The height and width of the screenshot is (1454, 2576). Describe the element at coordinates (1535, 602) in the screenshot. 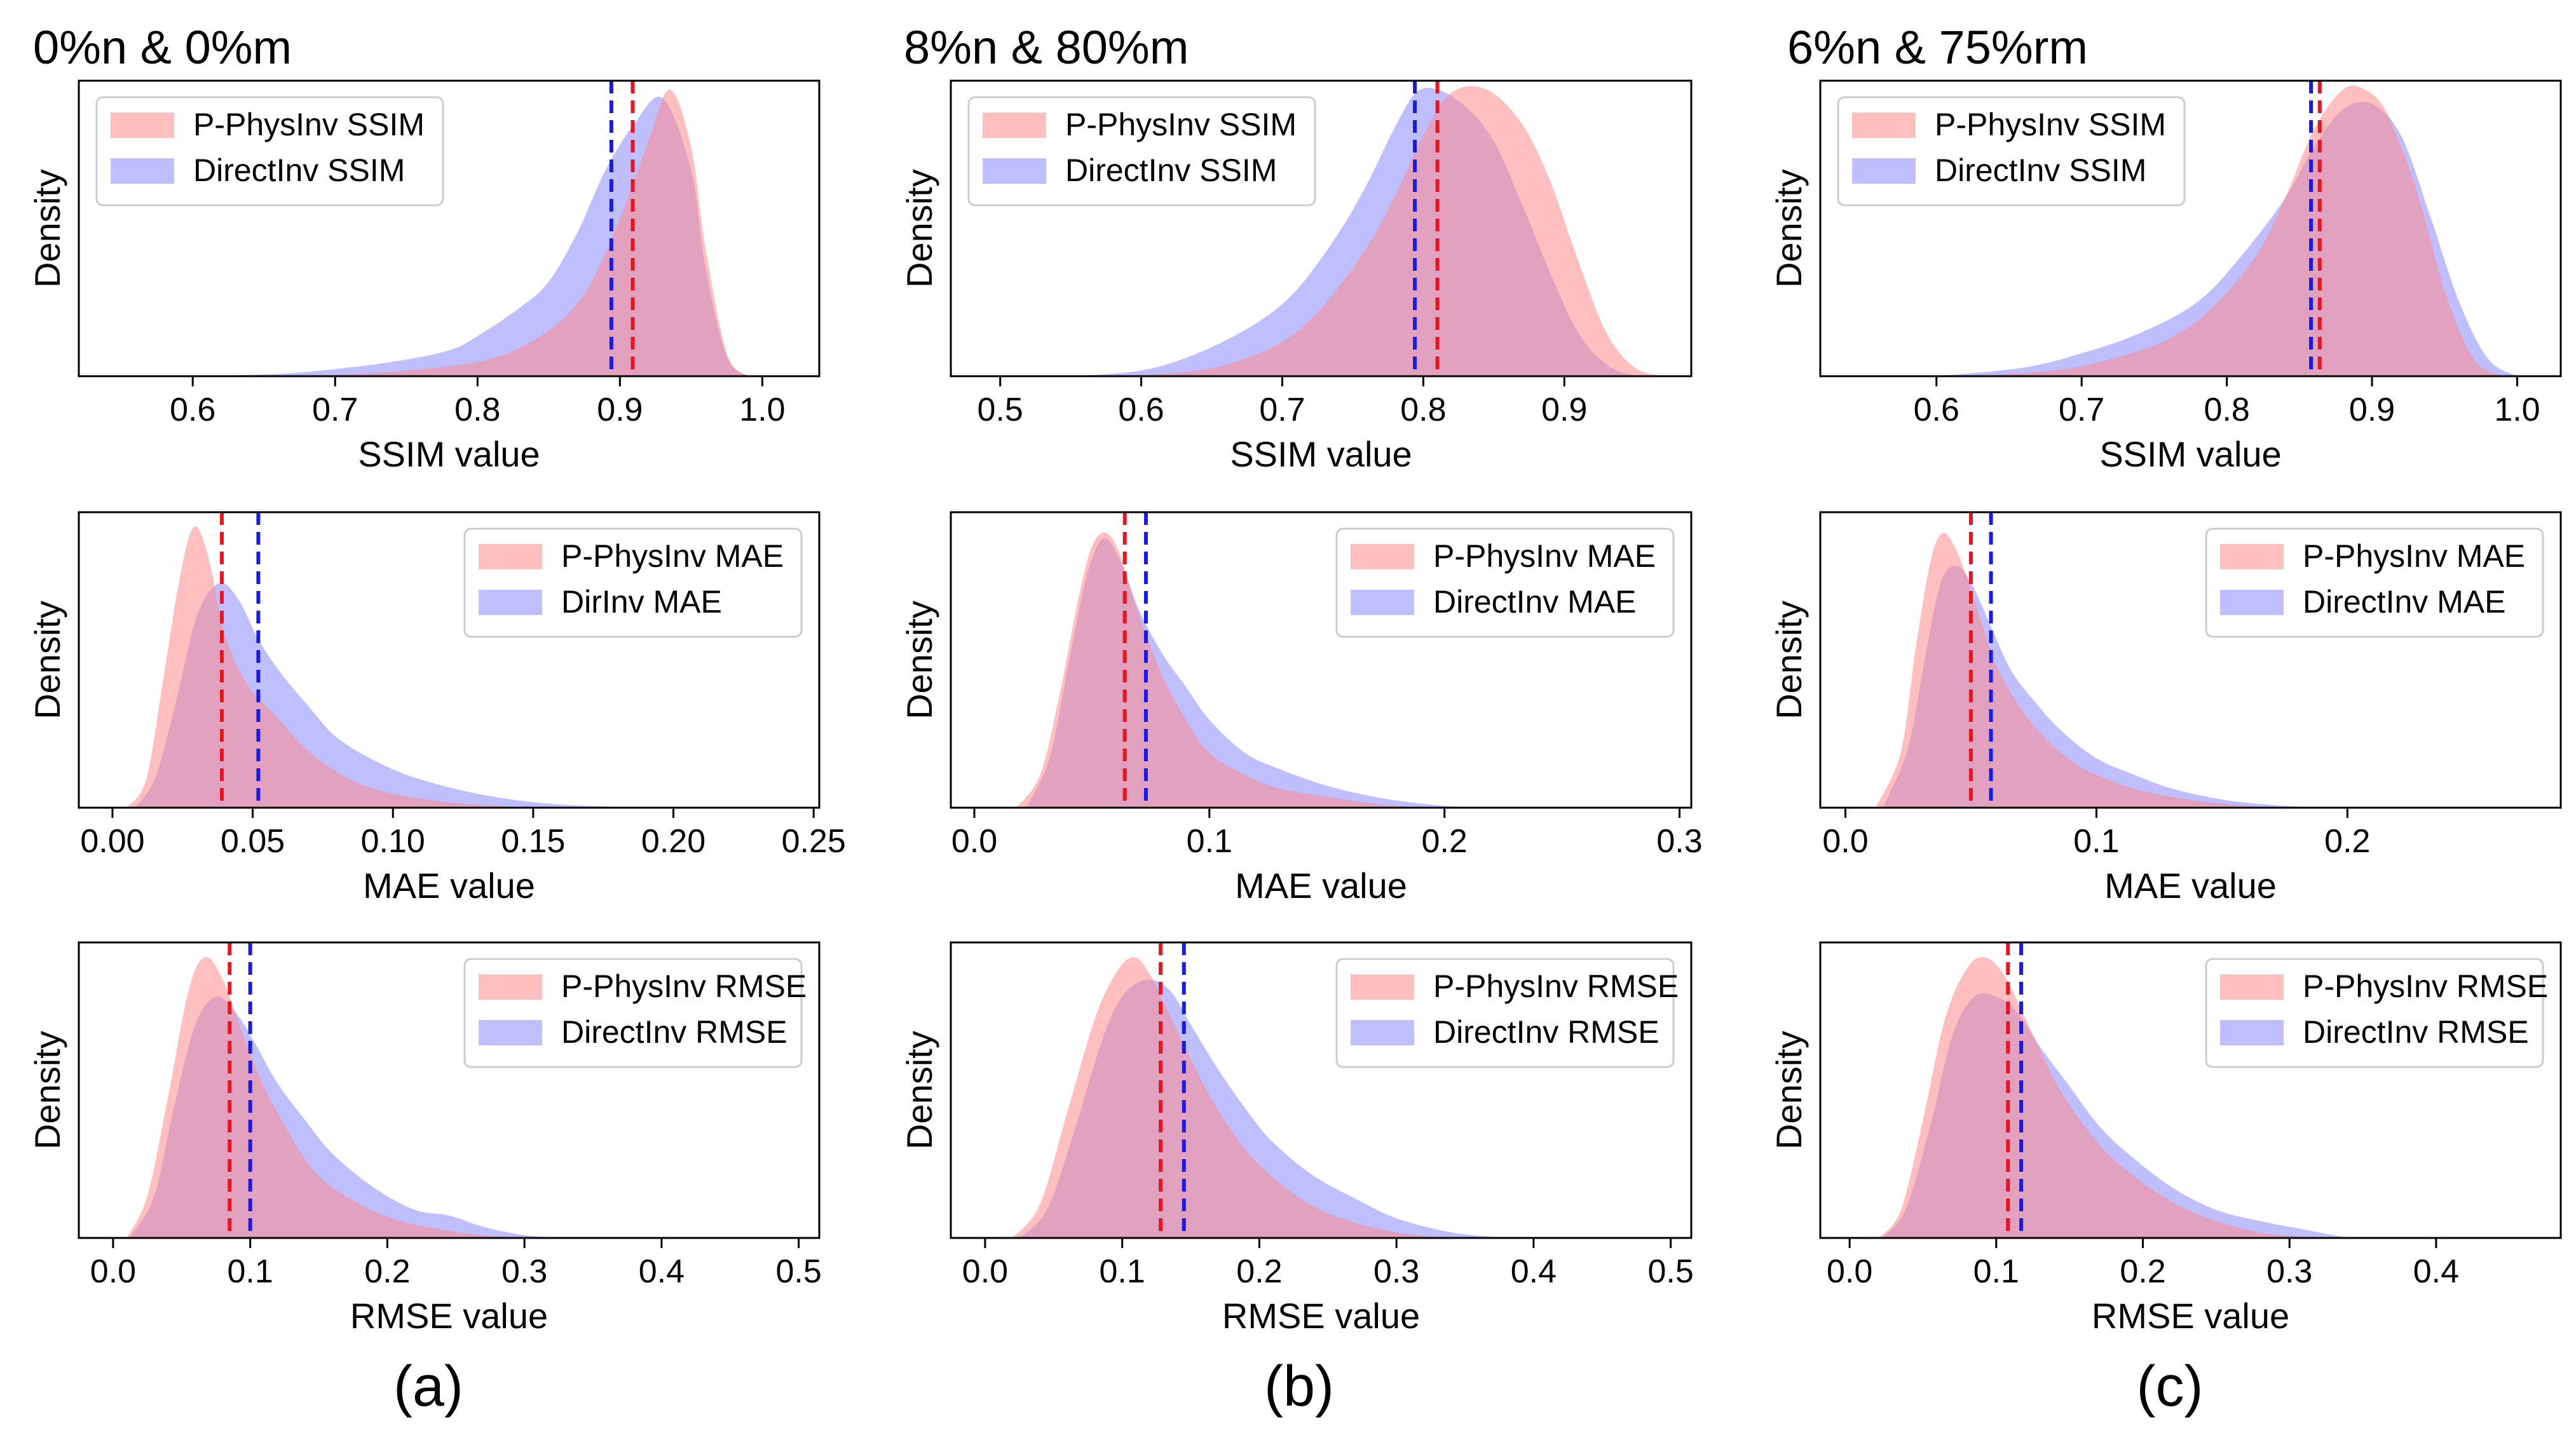

I see `legend-label: DirectInv MAE` at that location.